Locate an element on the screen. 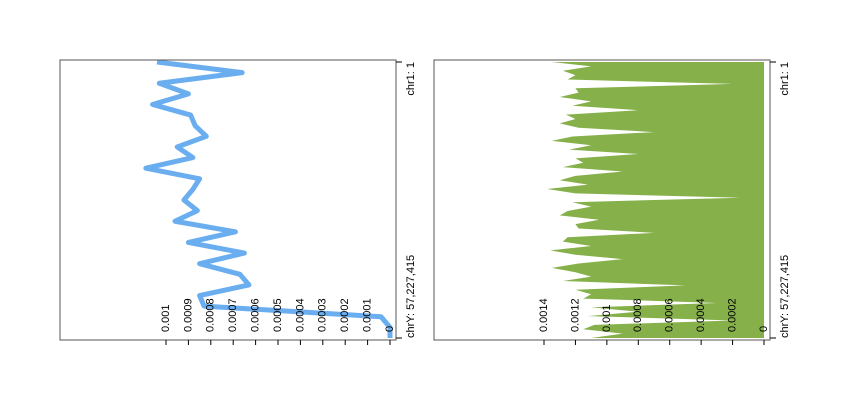 The width and height of the screenshot is (862, 405). value-tick-label: 0.0009 is located at coordinates (188, 315).